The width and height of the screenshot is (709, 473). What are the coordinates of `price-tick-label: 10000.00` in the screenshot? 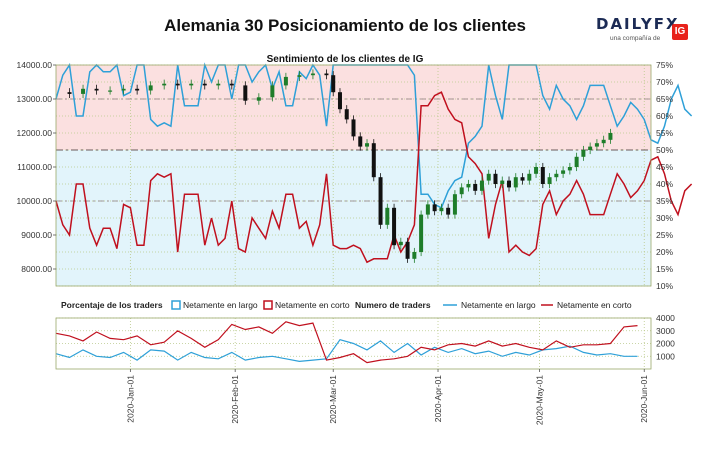 It's located at (35, 201).